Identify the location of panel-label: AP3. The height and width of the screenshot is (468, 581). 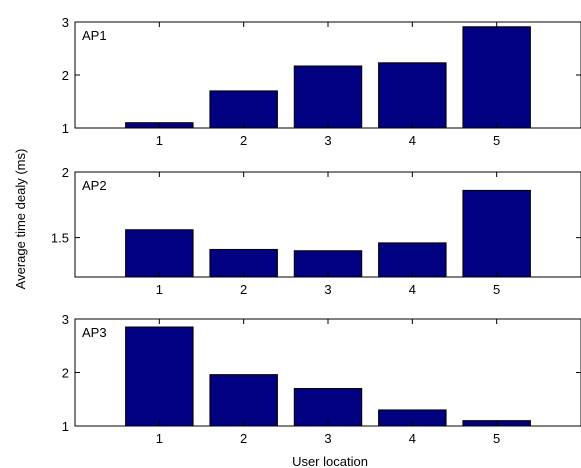
(94, 332).